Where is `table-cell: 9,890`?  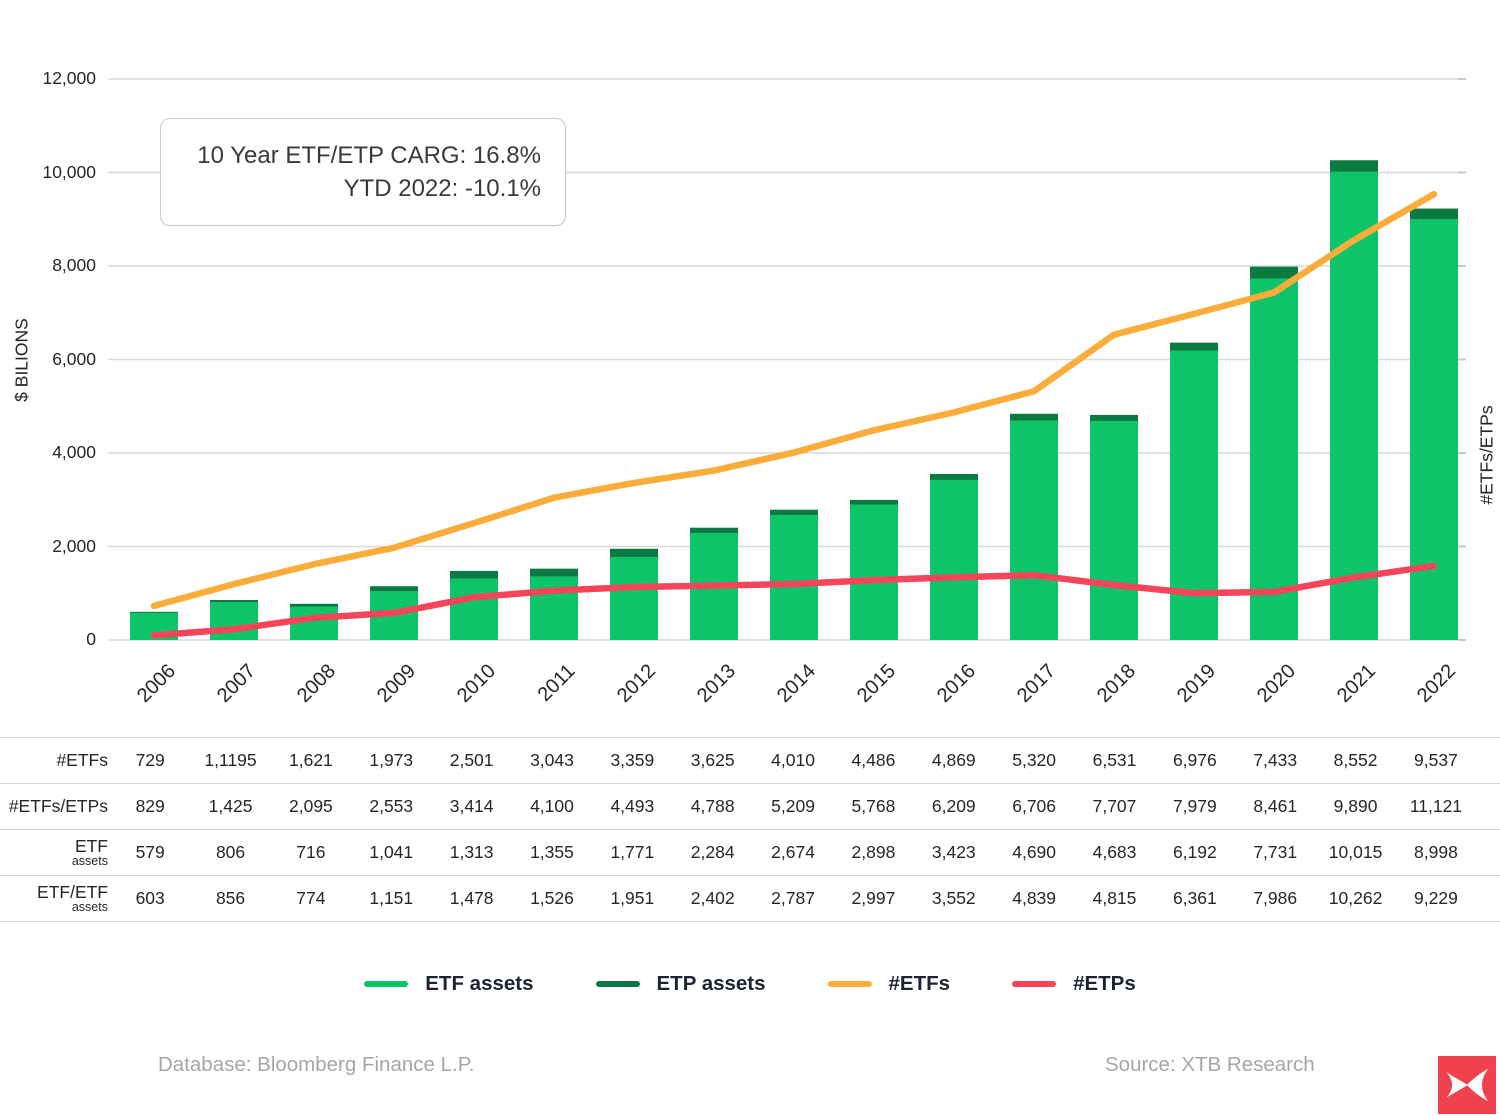 table-cell: 9,890 is located at coordinates (1355, 806).